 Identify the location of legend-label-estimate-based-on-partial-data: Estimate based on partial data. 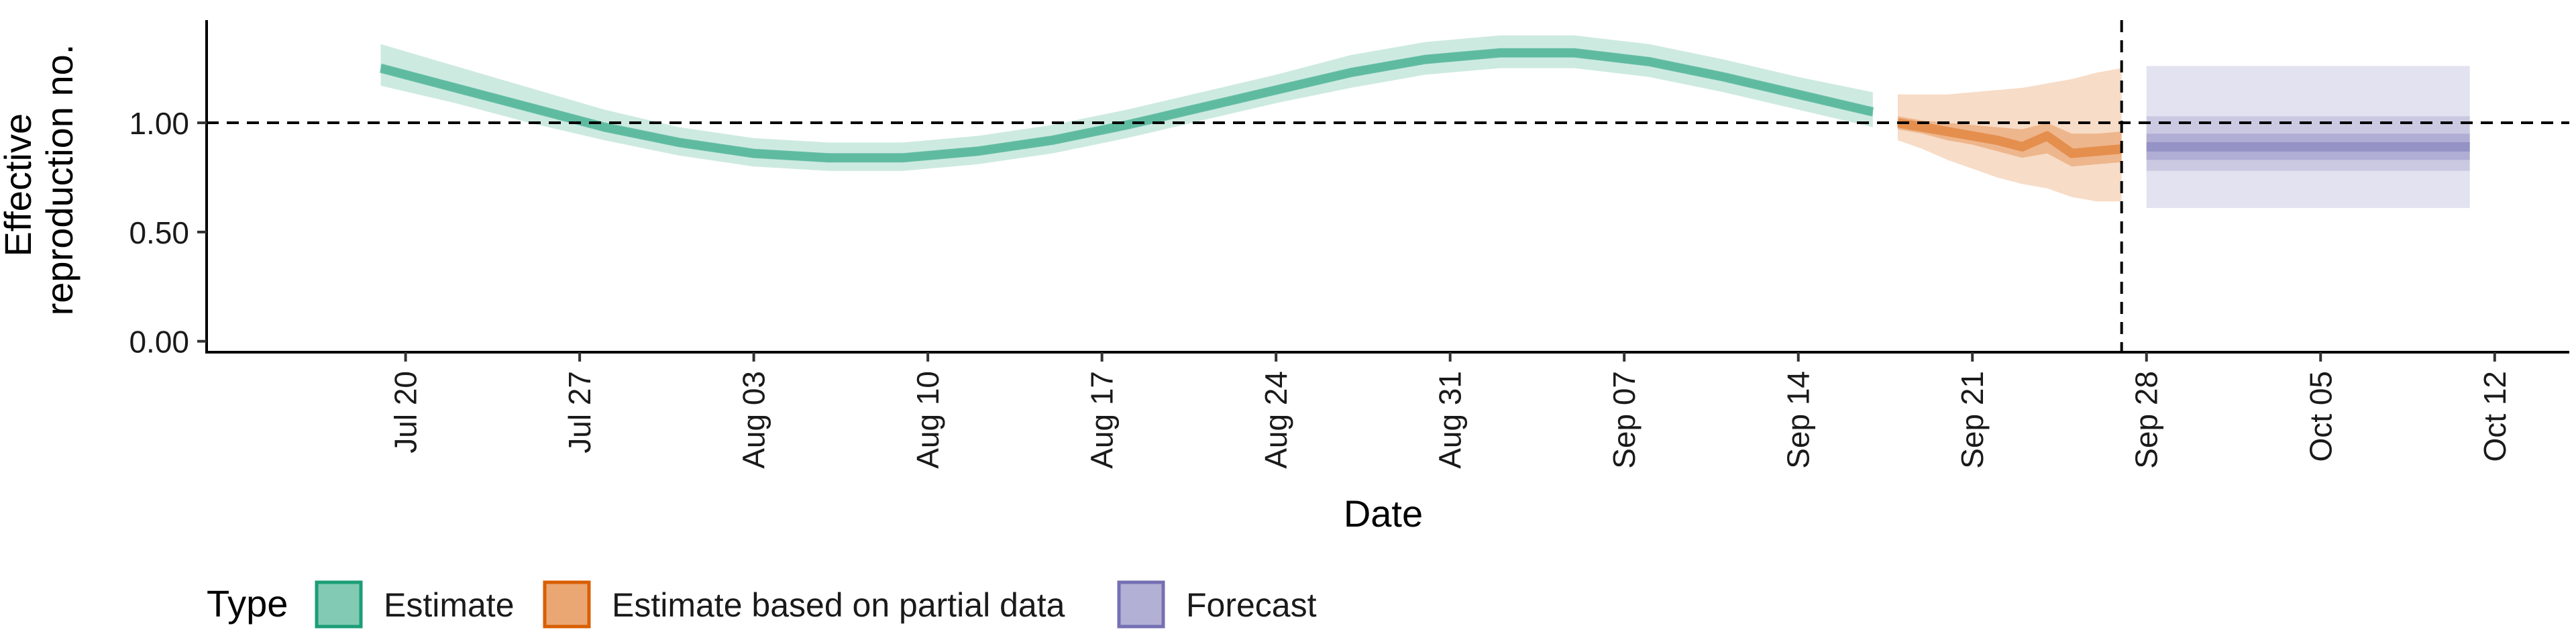
(838, 605).